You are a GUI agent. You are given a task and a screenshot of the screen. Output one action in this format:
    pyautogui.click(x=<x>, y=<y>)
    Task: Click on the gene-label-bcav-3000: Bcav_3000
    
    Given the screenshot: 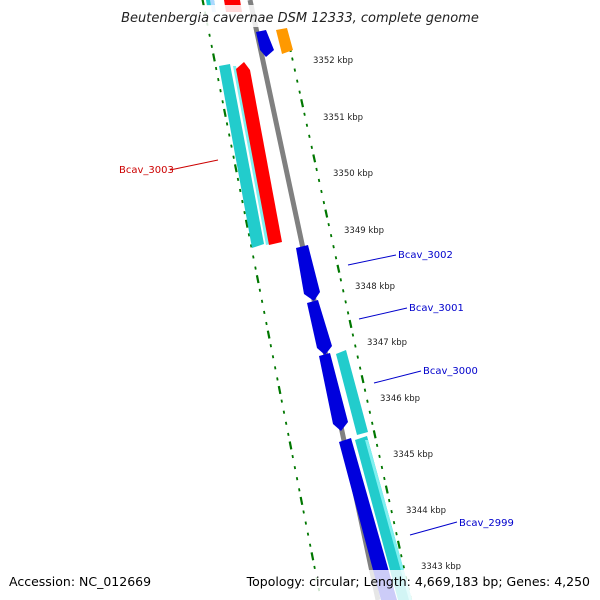 What is the action you would take?
    pyautogui.click(x=450, y=371)
    